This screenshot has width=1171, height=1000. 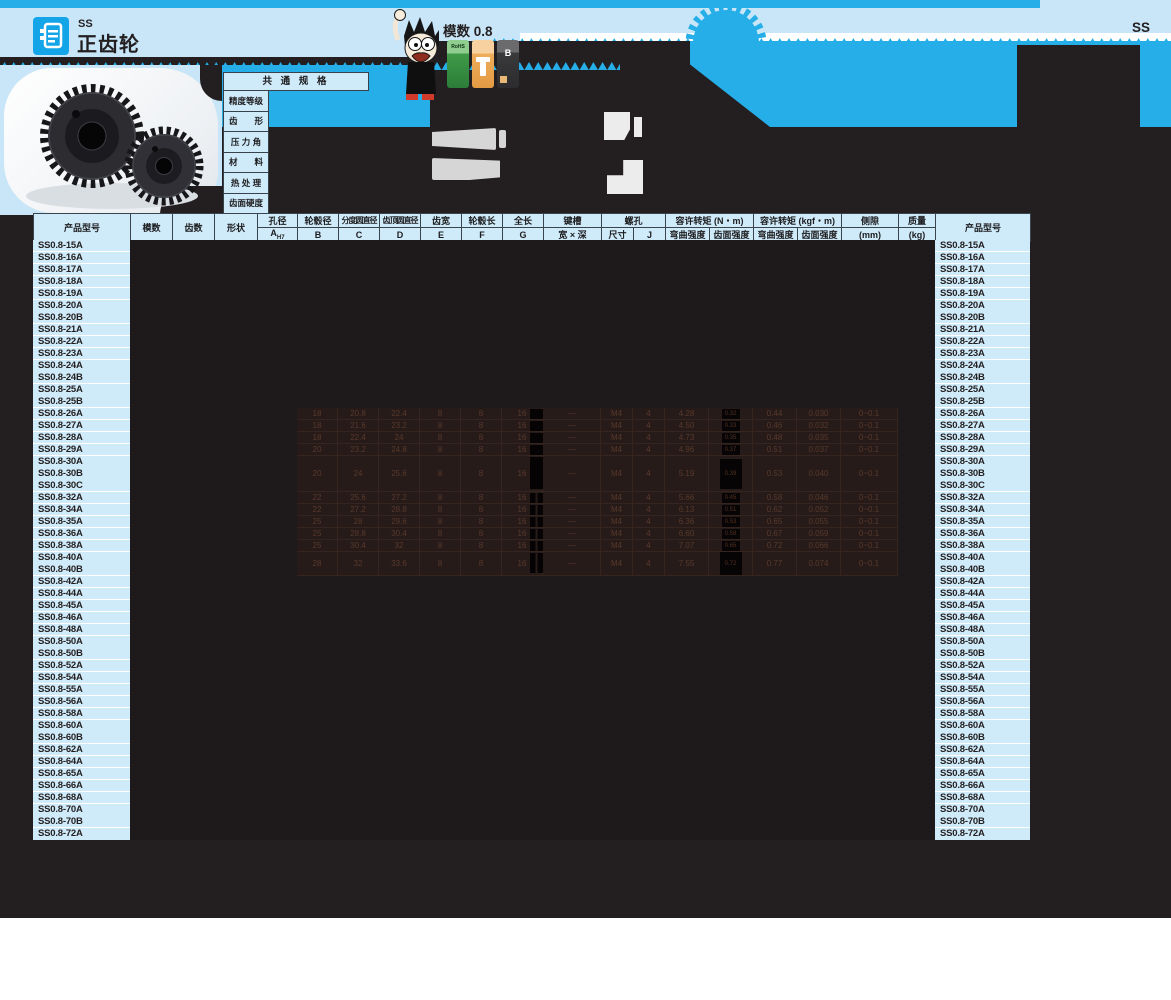 What do you see at coordinates (246, 162) in the screenshot?
I see `spec-row-label: 材 料` at bounding box center [246, 162].